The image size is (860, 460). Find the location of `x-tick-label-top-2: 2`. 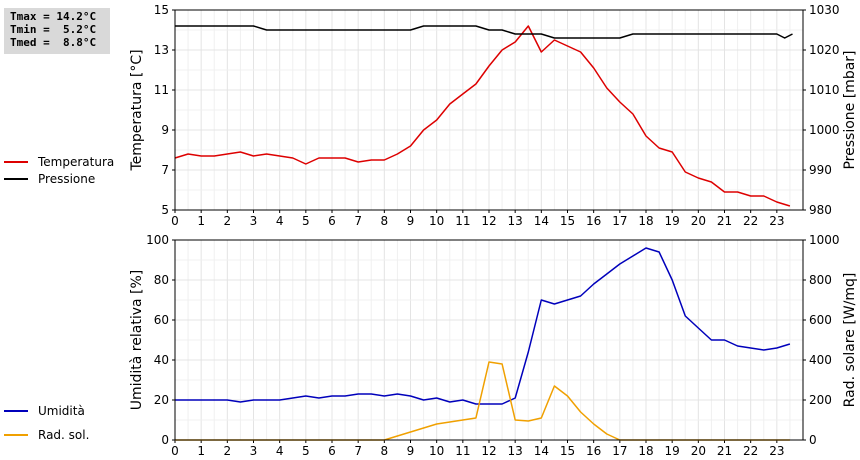

x-tick-label-top-2: 2 is located at coordinates (228, 221).